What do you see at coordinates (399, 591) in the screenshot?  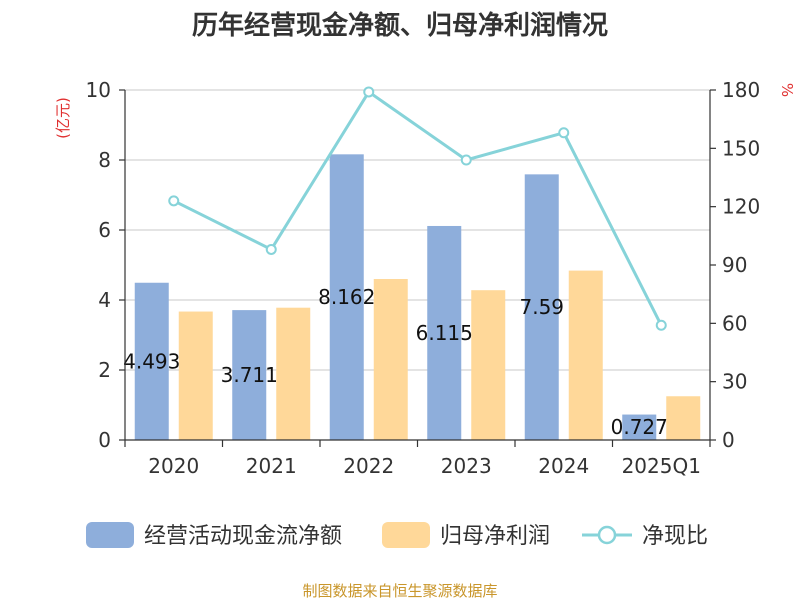 I see `source-note: 制图数据来自恒生聚源数据库` at bounding box center [399, 591].